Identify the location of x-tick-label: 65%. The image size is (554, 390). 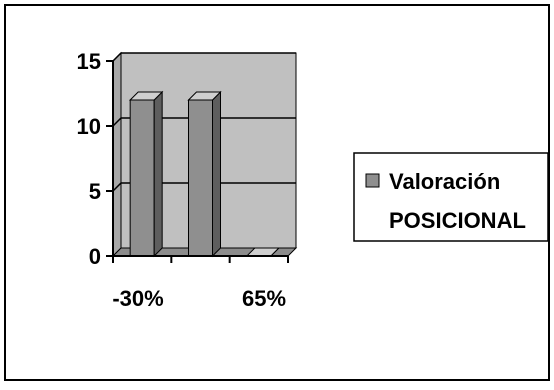
(264, 298).